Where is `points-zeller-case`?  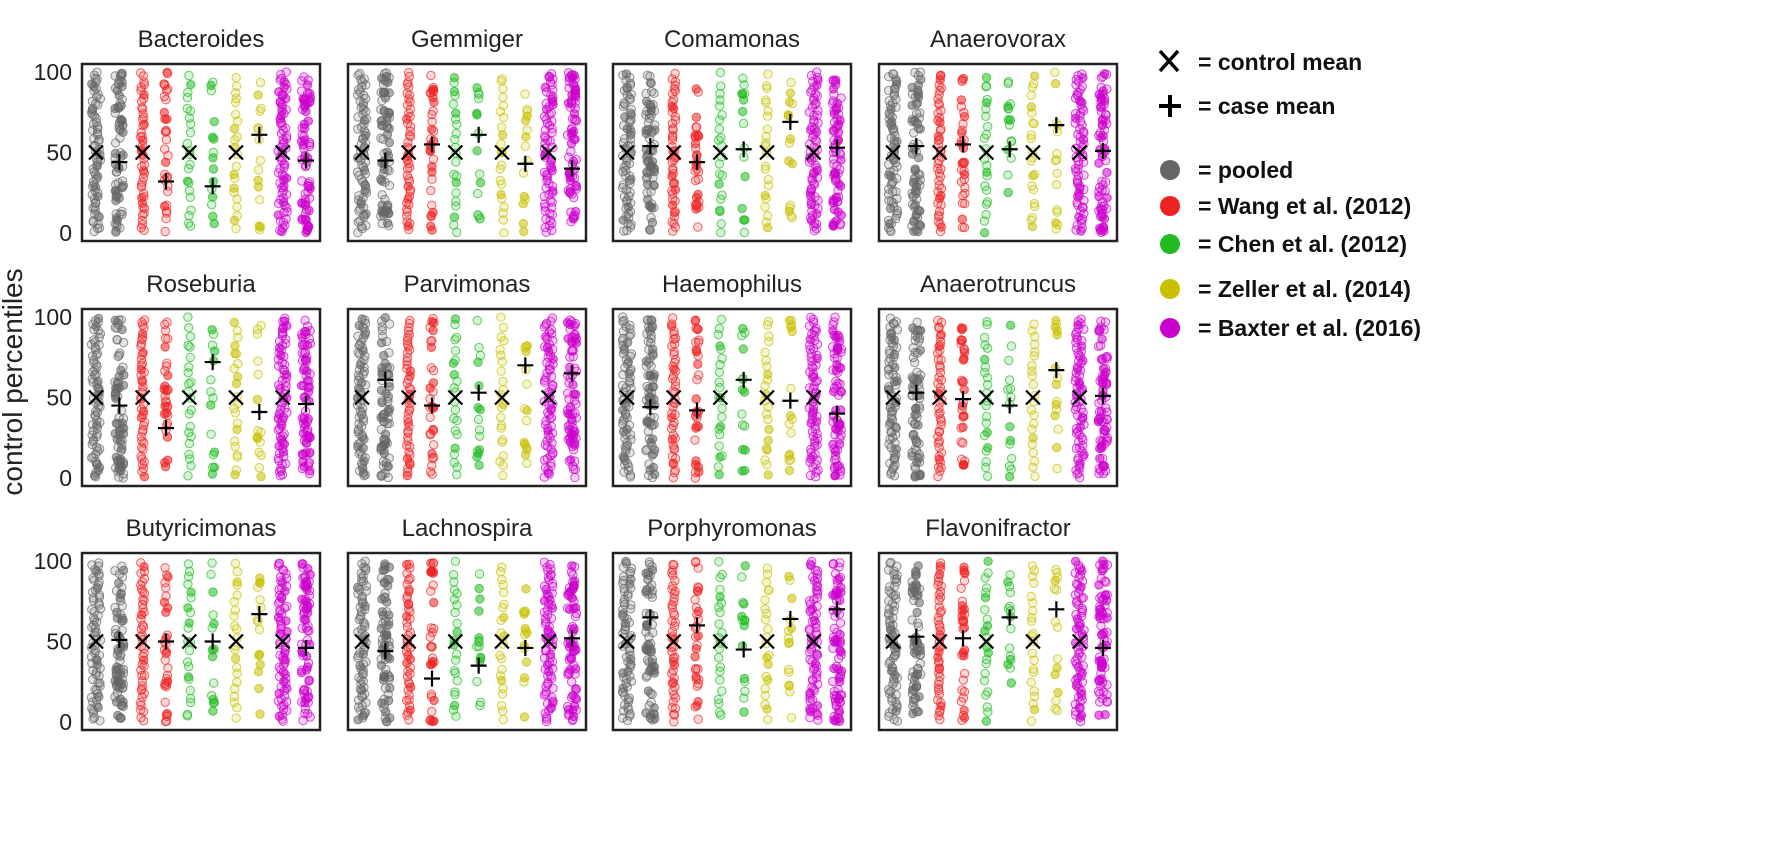 points-zeller-case is located at coordinates (259, 646).